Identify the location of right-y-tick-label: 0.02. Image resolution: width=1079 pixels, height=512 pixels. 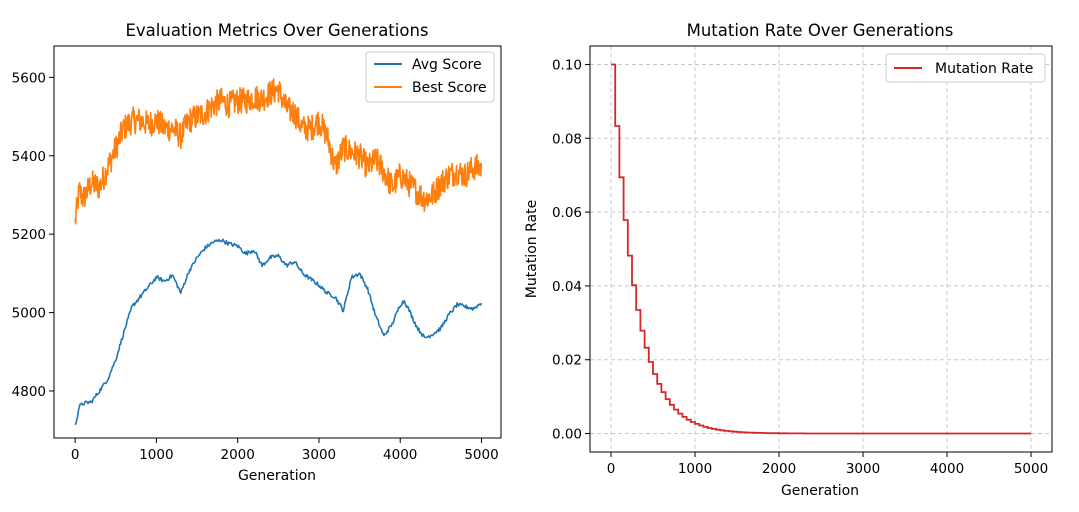
(567, 361).